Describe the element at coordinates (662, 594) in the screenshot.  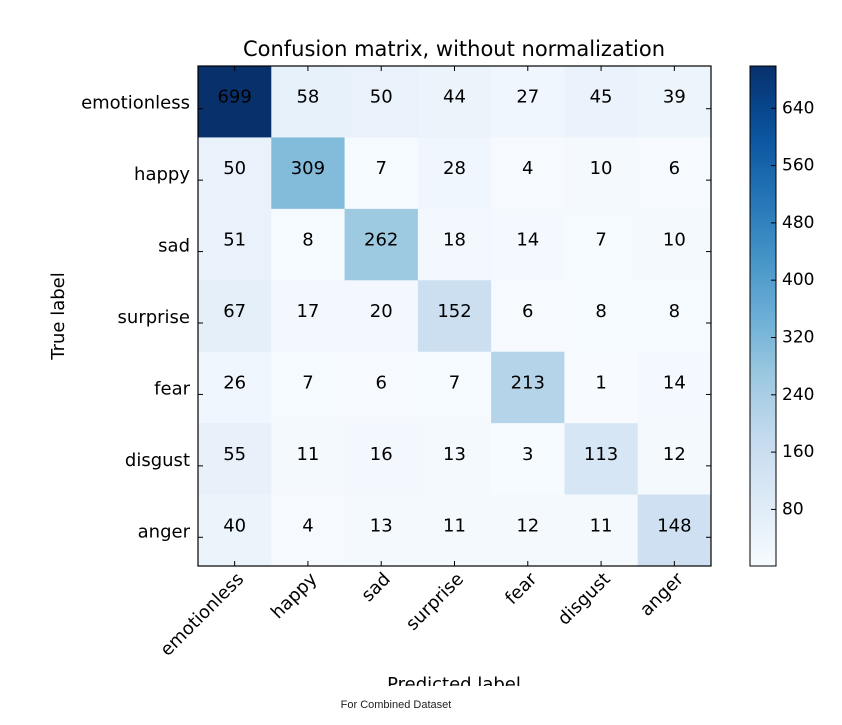
I see `x-tick-label: anger` at that location.